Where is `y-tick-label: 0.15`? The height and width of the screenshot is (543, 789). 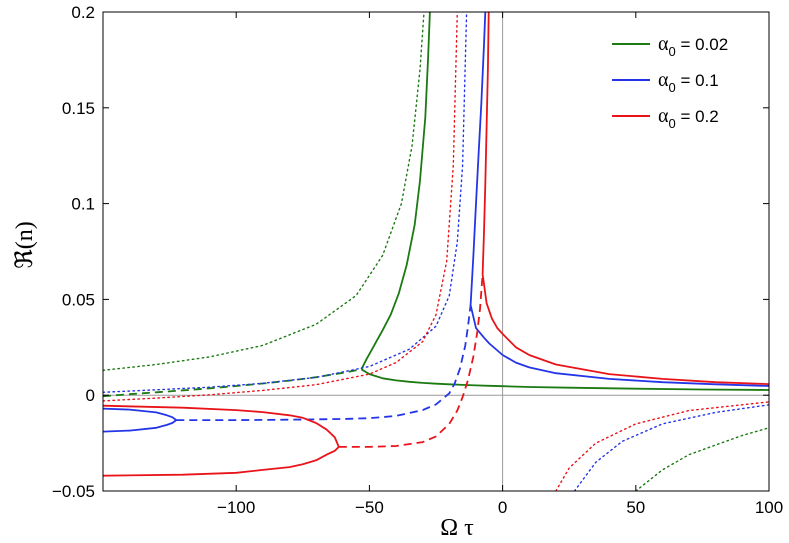
y-tick-label: 0.15 is located at coordinates (78, 108).